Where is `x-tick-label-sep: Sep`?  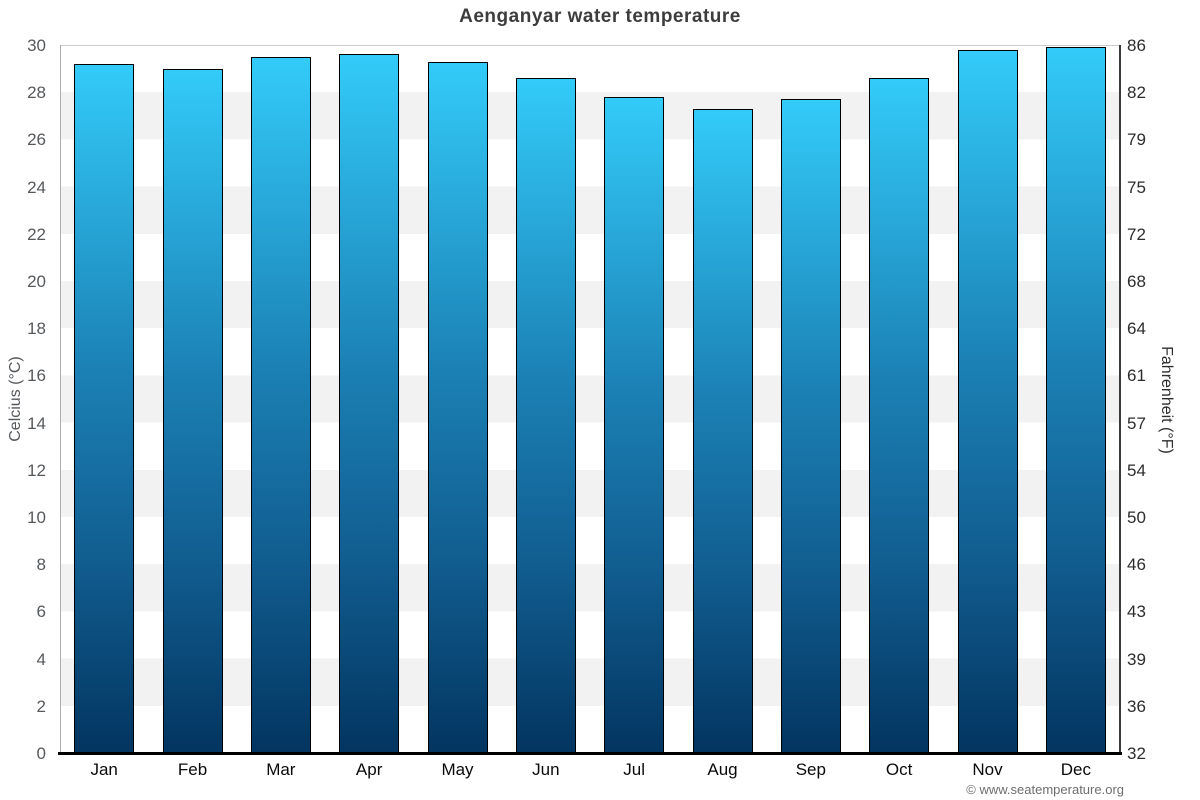
x-tick-label-sep: Sep is located at coordinates (810, 769).